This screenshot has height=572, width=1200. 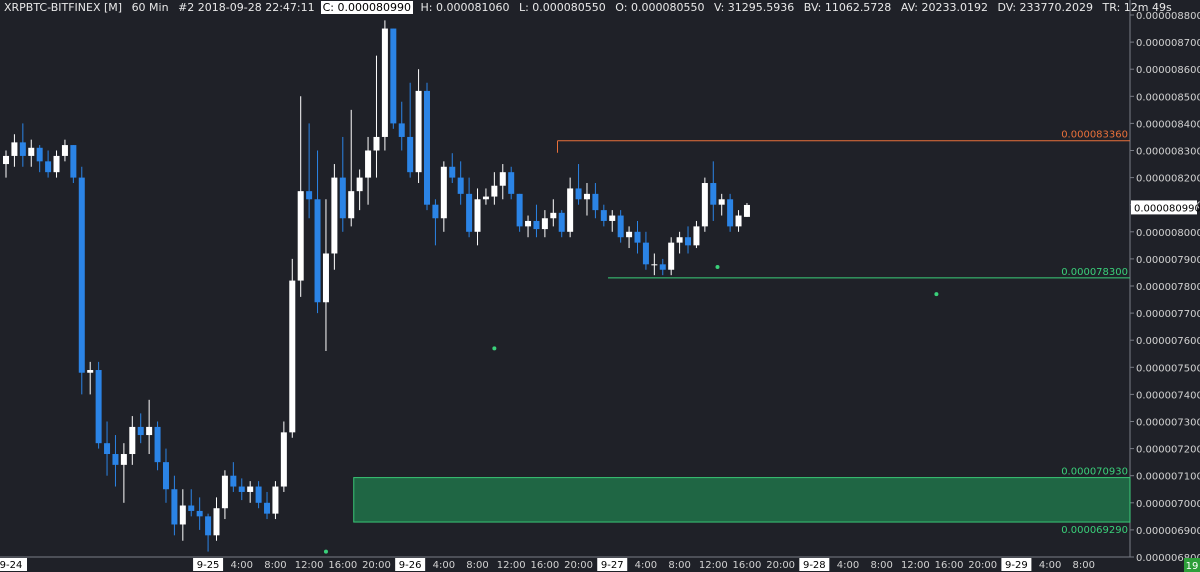 What do you see at coordinates (150, 7) in the screenshot?
I see `interval-label: 60 Min` at bounding box center [150, 7].